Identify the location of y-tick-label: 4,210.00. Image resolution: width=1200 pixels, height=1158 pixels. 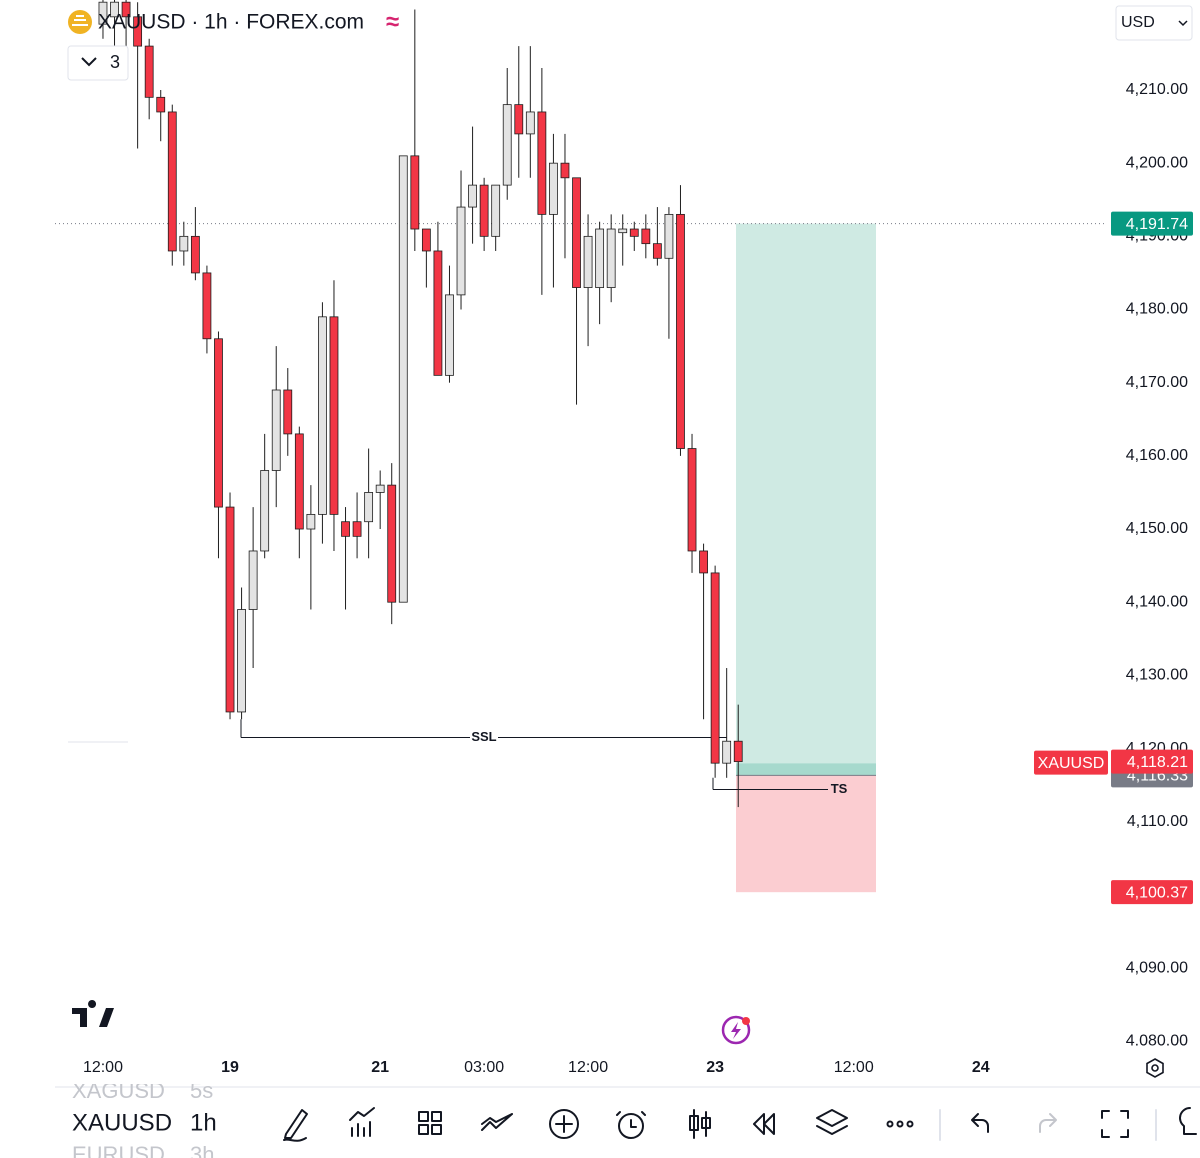
(1157, 89).